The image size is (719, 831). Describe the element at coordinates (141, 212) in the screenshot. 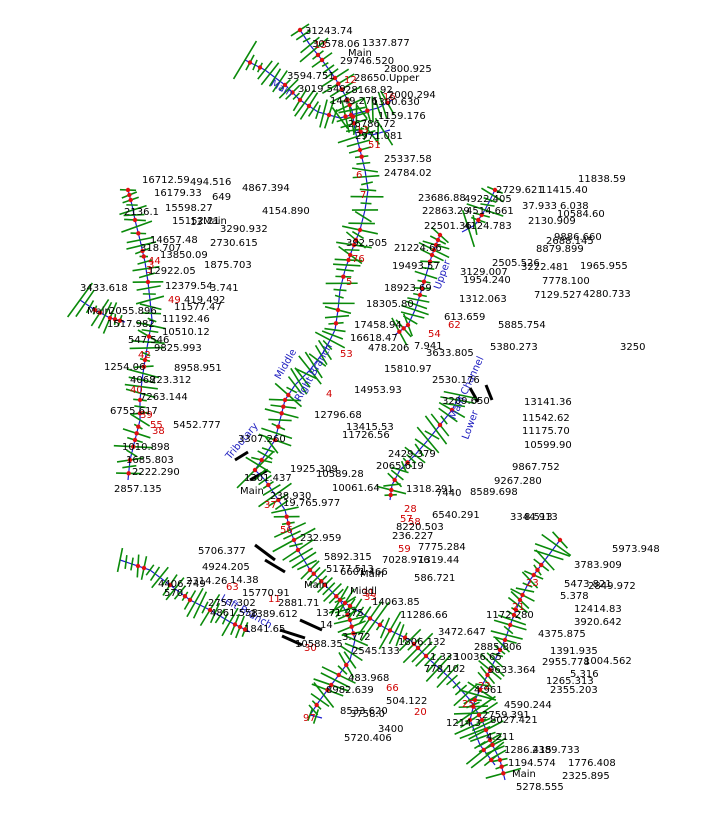

I see `station-label: 2136.1` at that location.